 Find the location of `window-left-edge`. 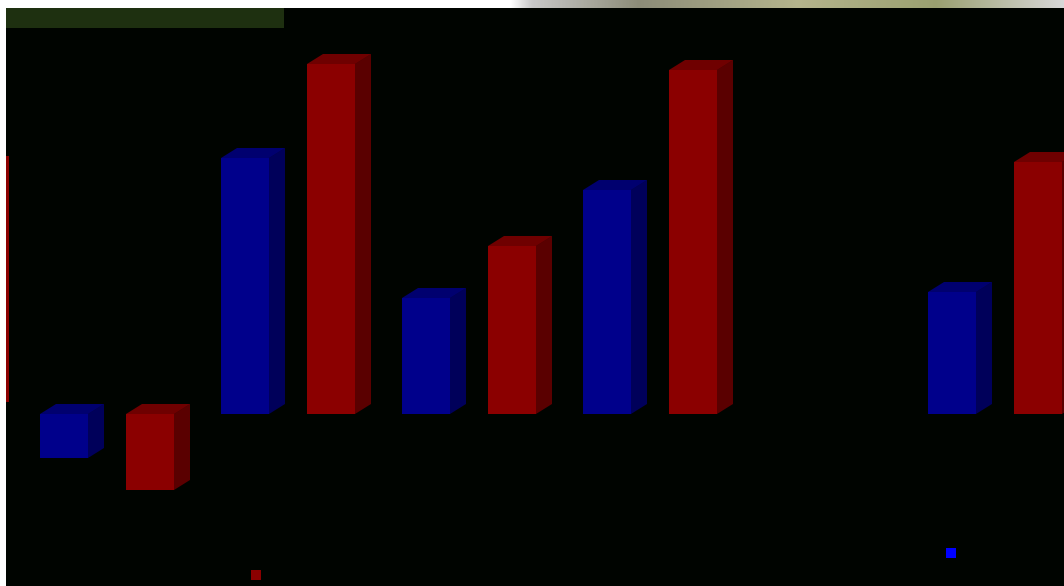

window-left-edge is located at coordinates (3, 293).